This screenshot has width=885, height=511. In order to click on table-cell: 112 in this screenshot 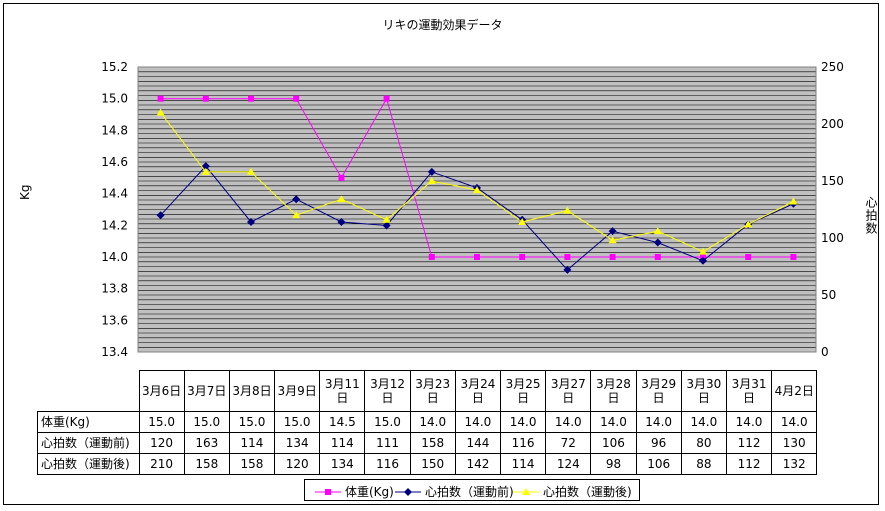, I will do `click(749, 443)`.